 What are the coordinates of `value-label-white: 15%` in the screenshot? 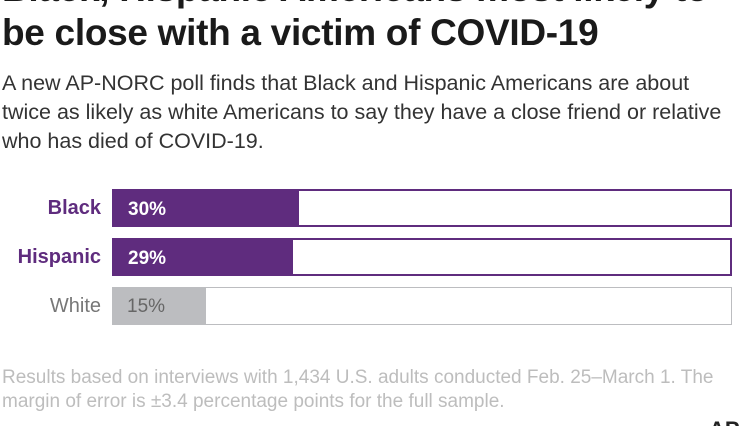 It's located at (146, 306).